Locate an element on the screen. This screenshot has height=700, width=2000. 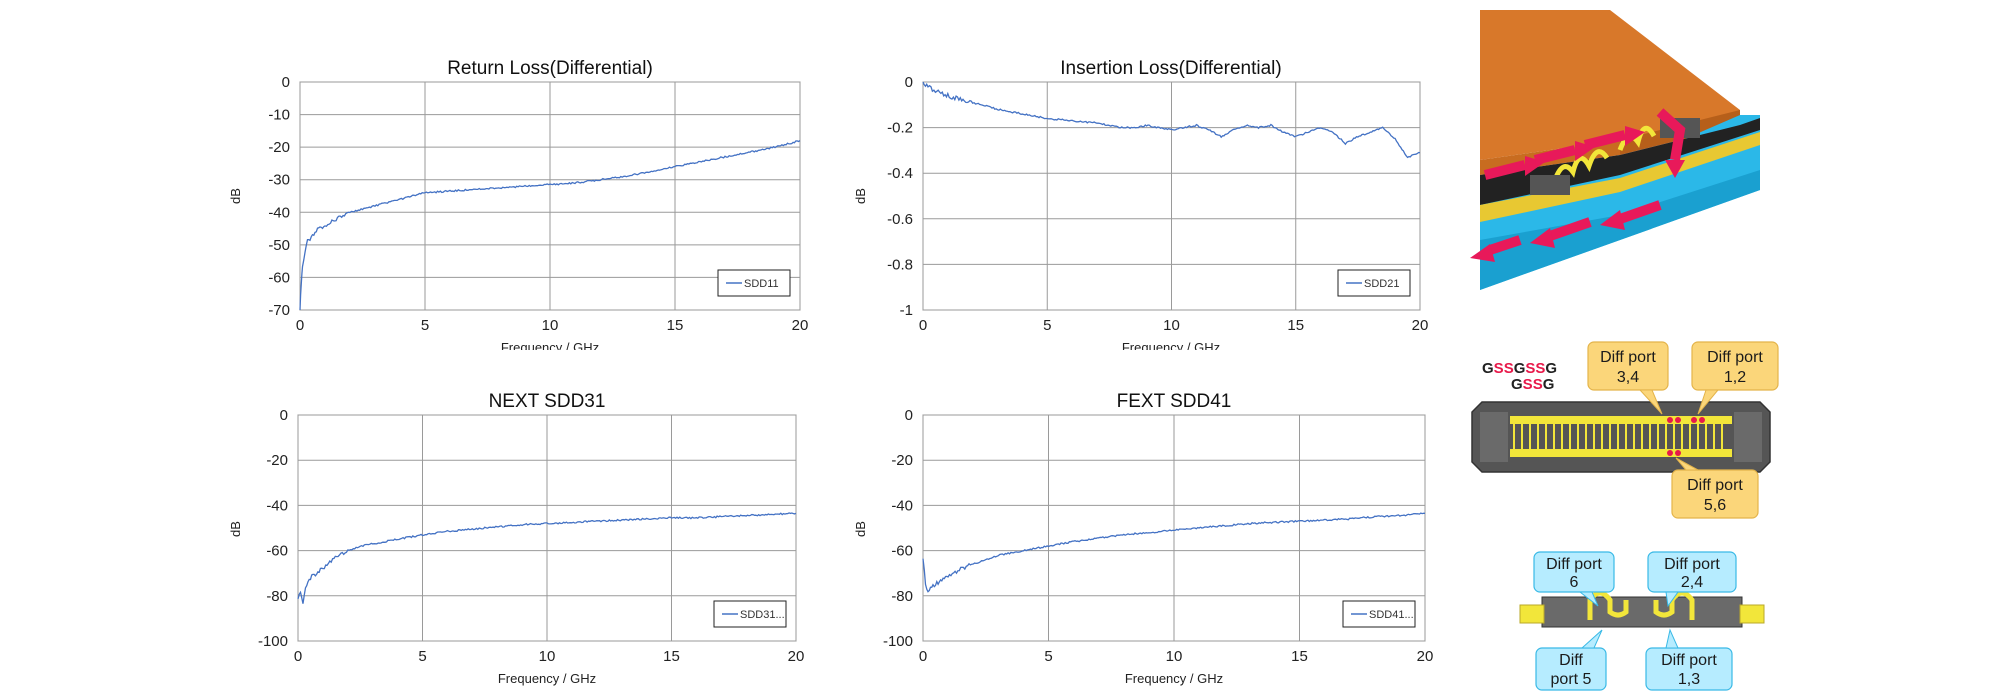
series-line-sdd11 is located at coordinates (550, 225).